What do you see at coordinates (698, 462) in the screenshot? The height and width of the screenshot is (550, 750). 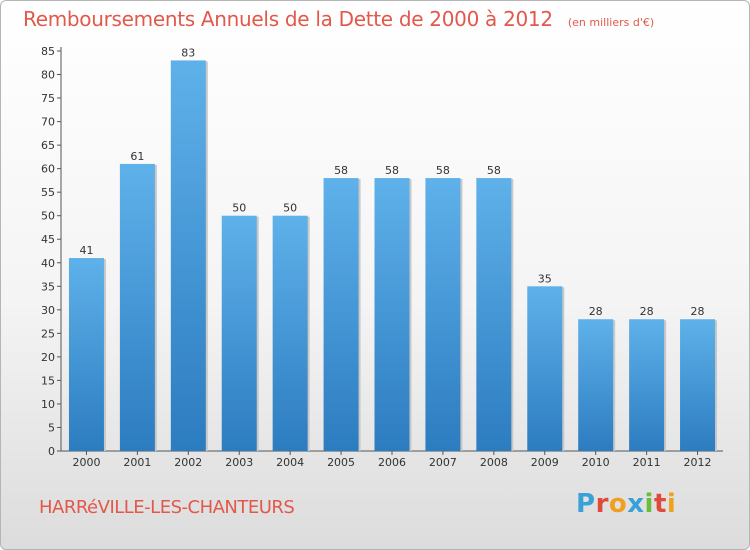 I see `x-tick-label: 2012` at bounding box center [698, 462].